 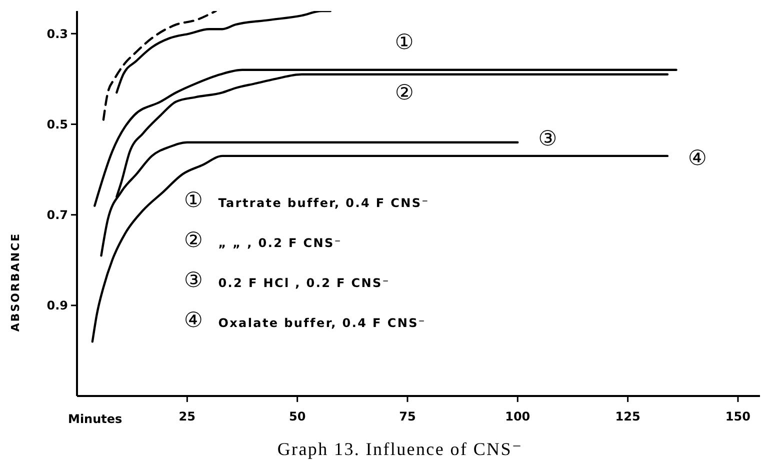 What do you see at coordinates (297, 417) in the screenshot?
I see `x-tick-label: 50` at bounding box center [297, 417].